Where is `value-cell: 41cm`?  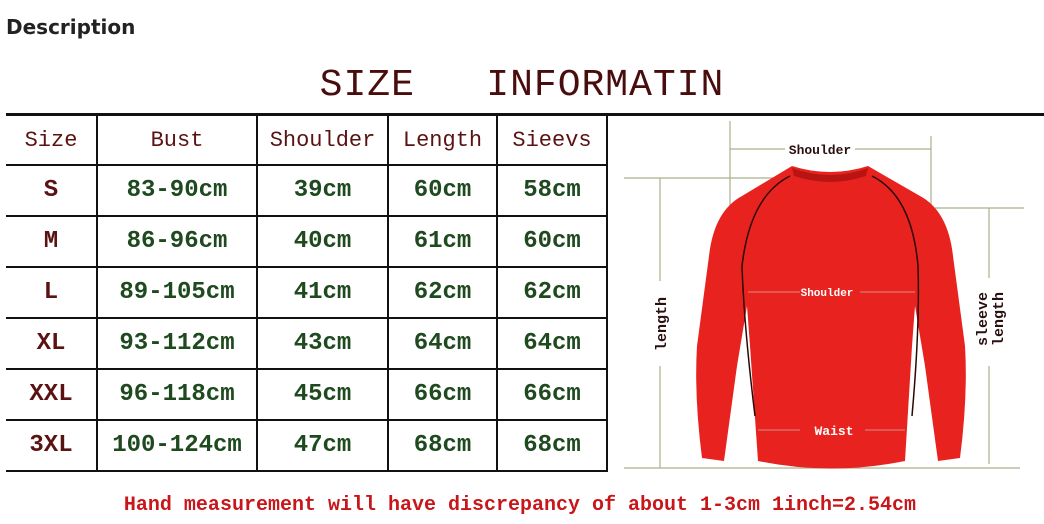
value-cell: 41cm is located at coordinates (322, 292).